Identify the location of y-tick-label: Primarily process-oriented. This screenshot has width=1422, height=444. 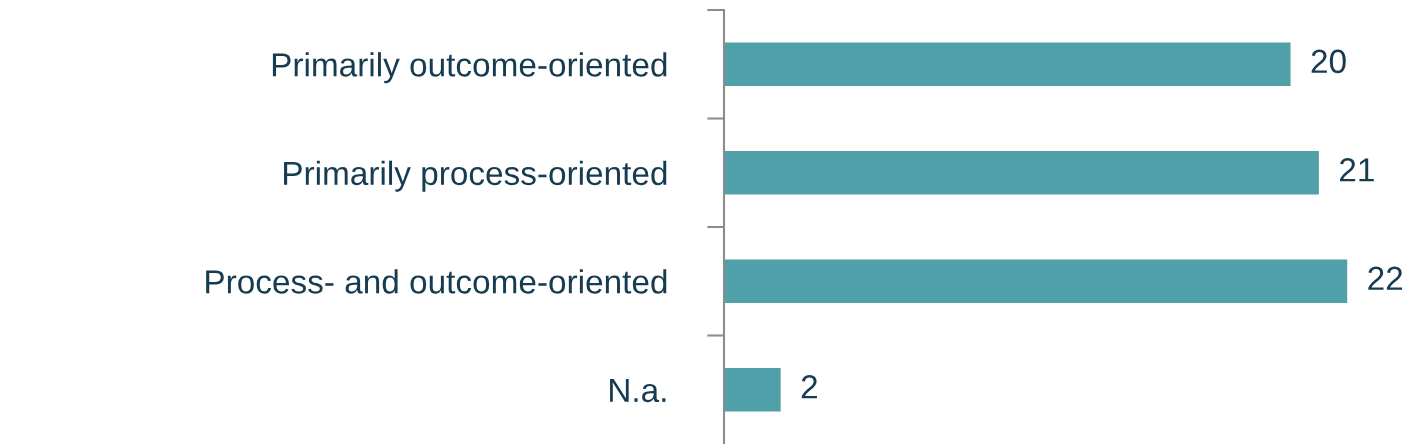
(475, 176).